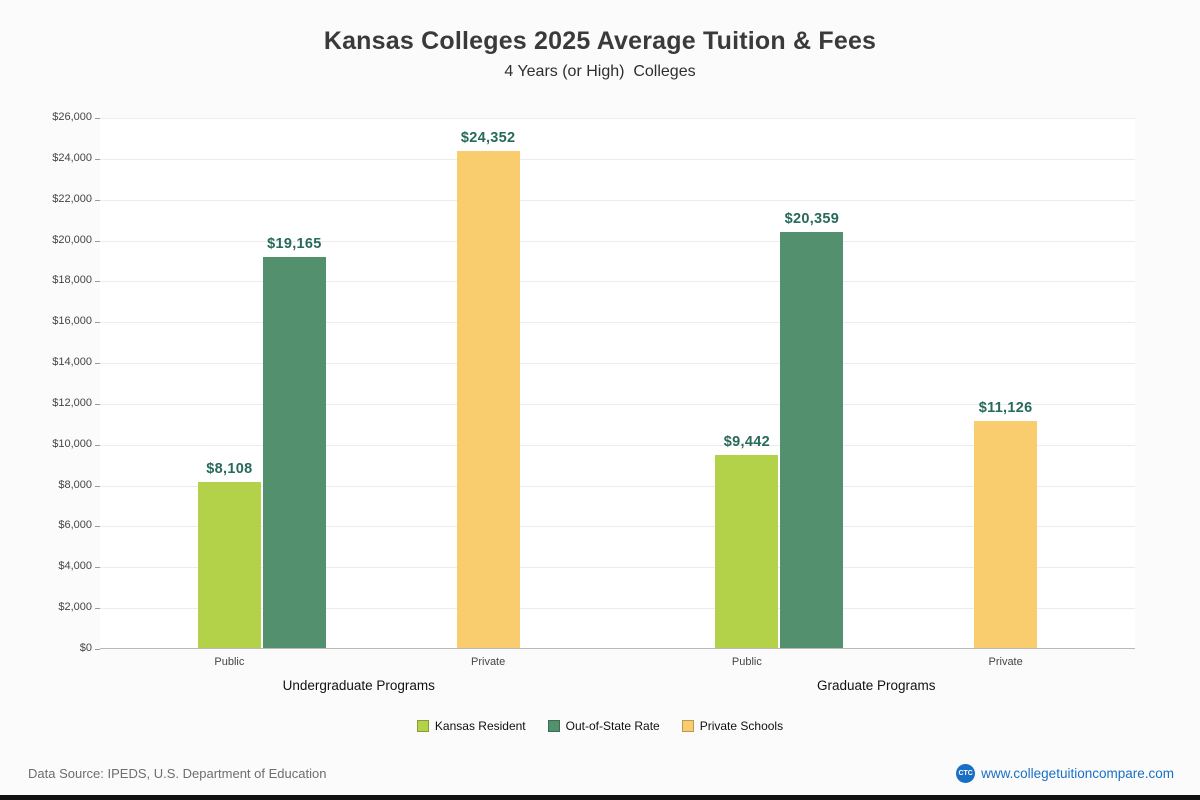 Image resolution: width=1200 pixels, height=800 pixels. What do you see at coordinates (75, 484) in the screenshot?
I see `y-axis-tick-label: $8,000` at bounding box center [75, 484].